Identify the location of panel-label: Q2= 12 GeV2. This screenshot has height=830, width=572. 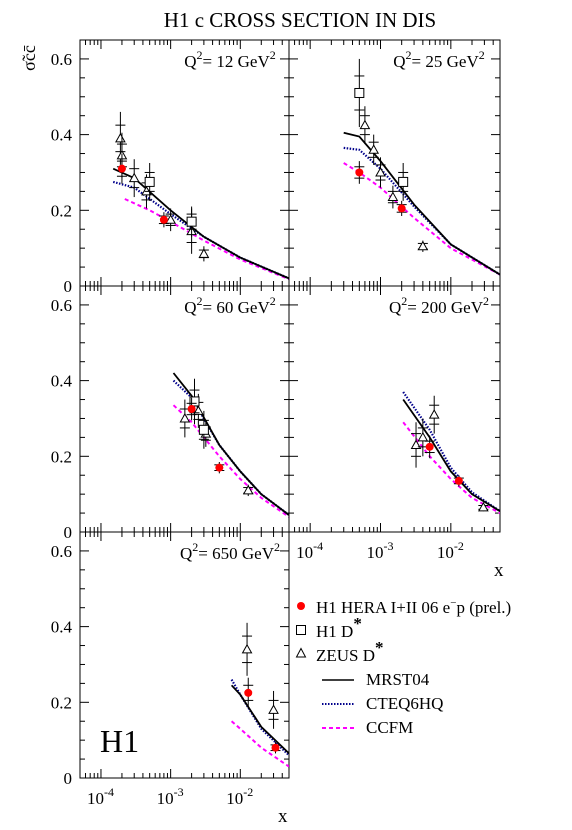
(229, 59).